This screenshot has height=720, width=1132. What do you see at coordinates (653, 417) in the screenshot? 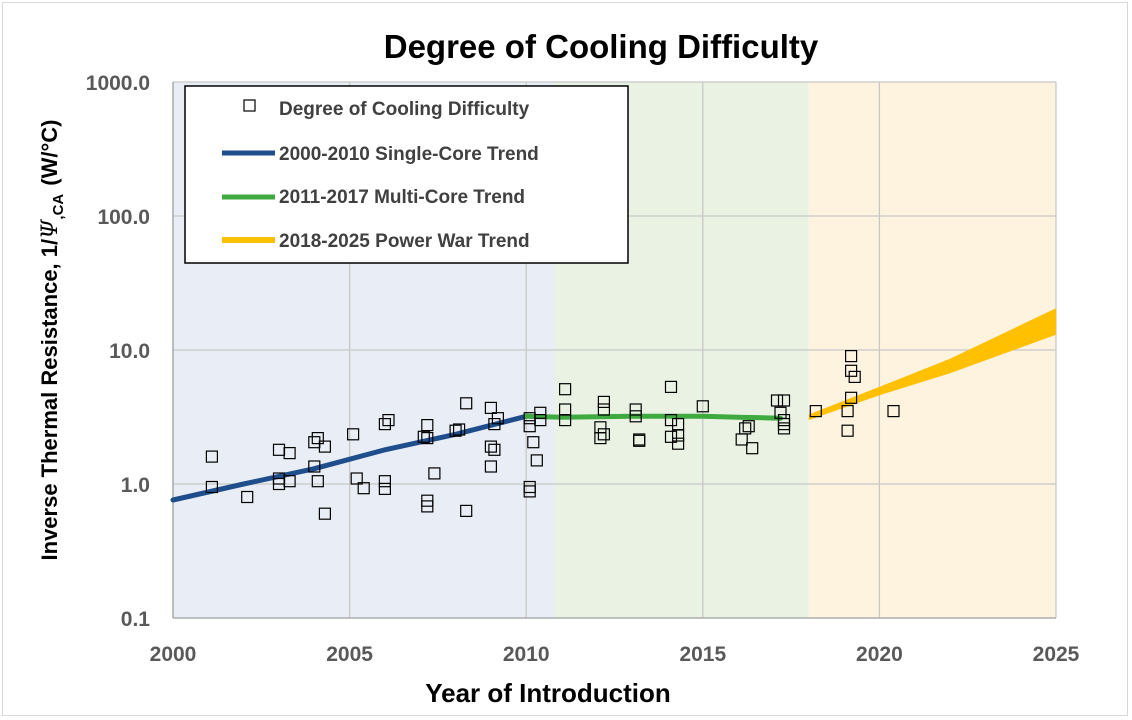
I see `multi-core-trend-line` at bounding box center [653, 417].